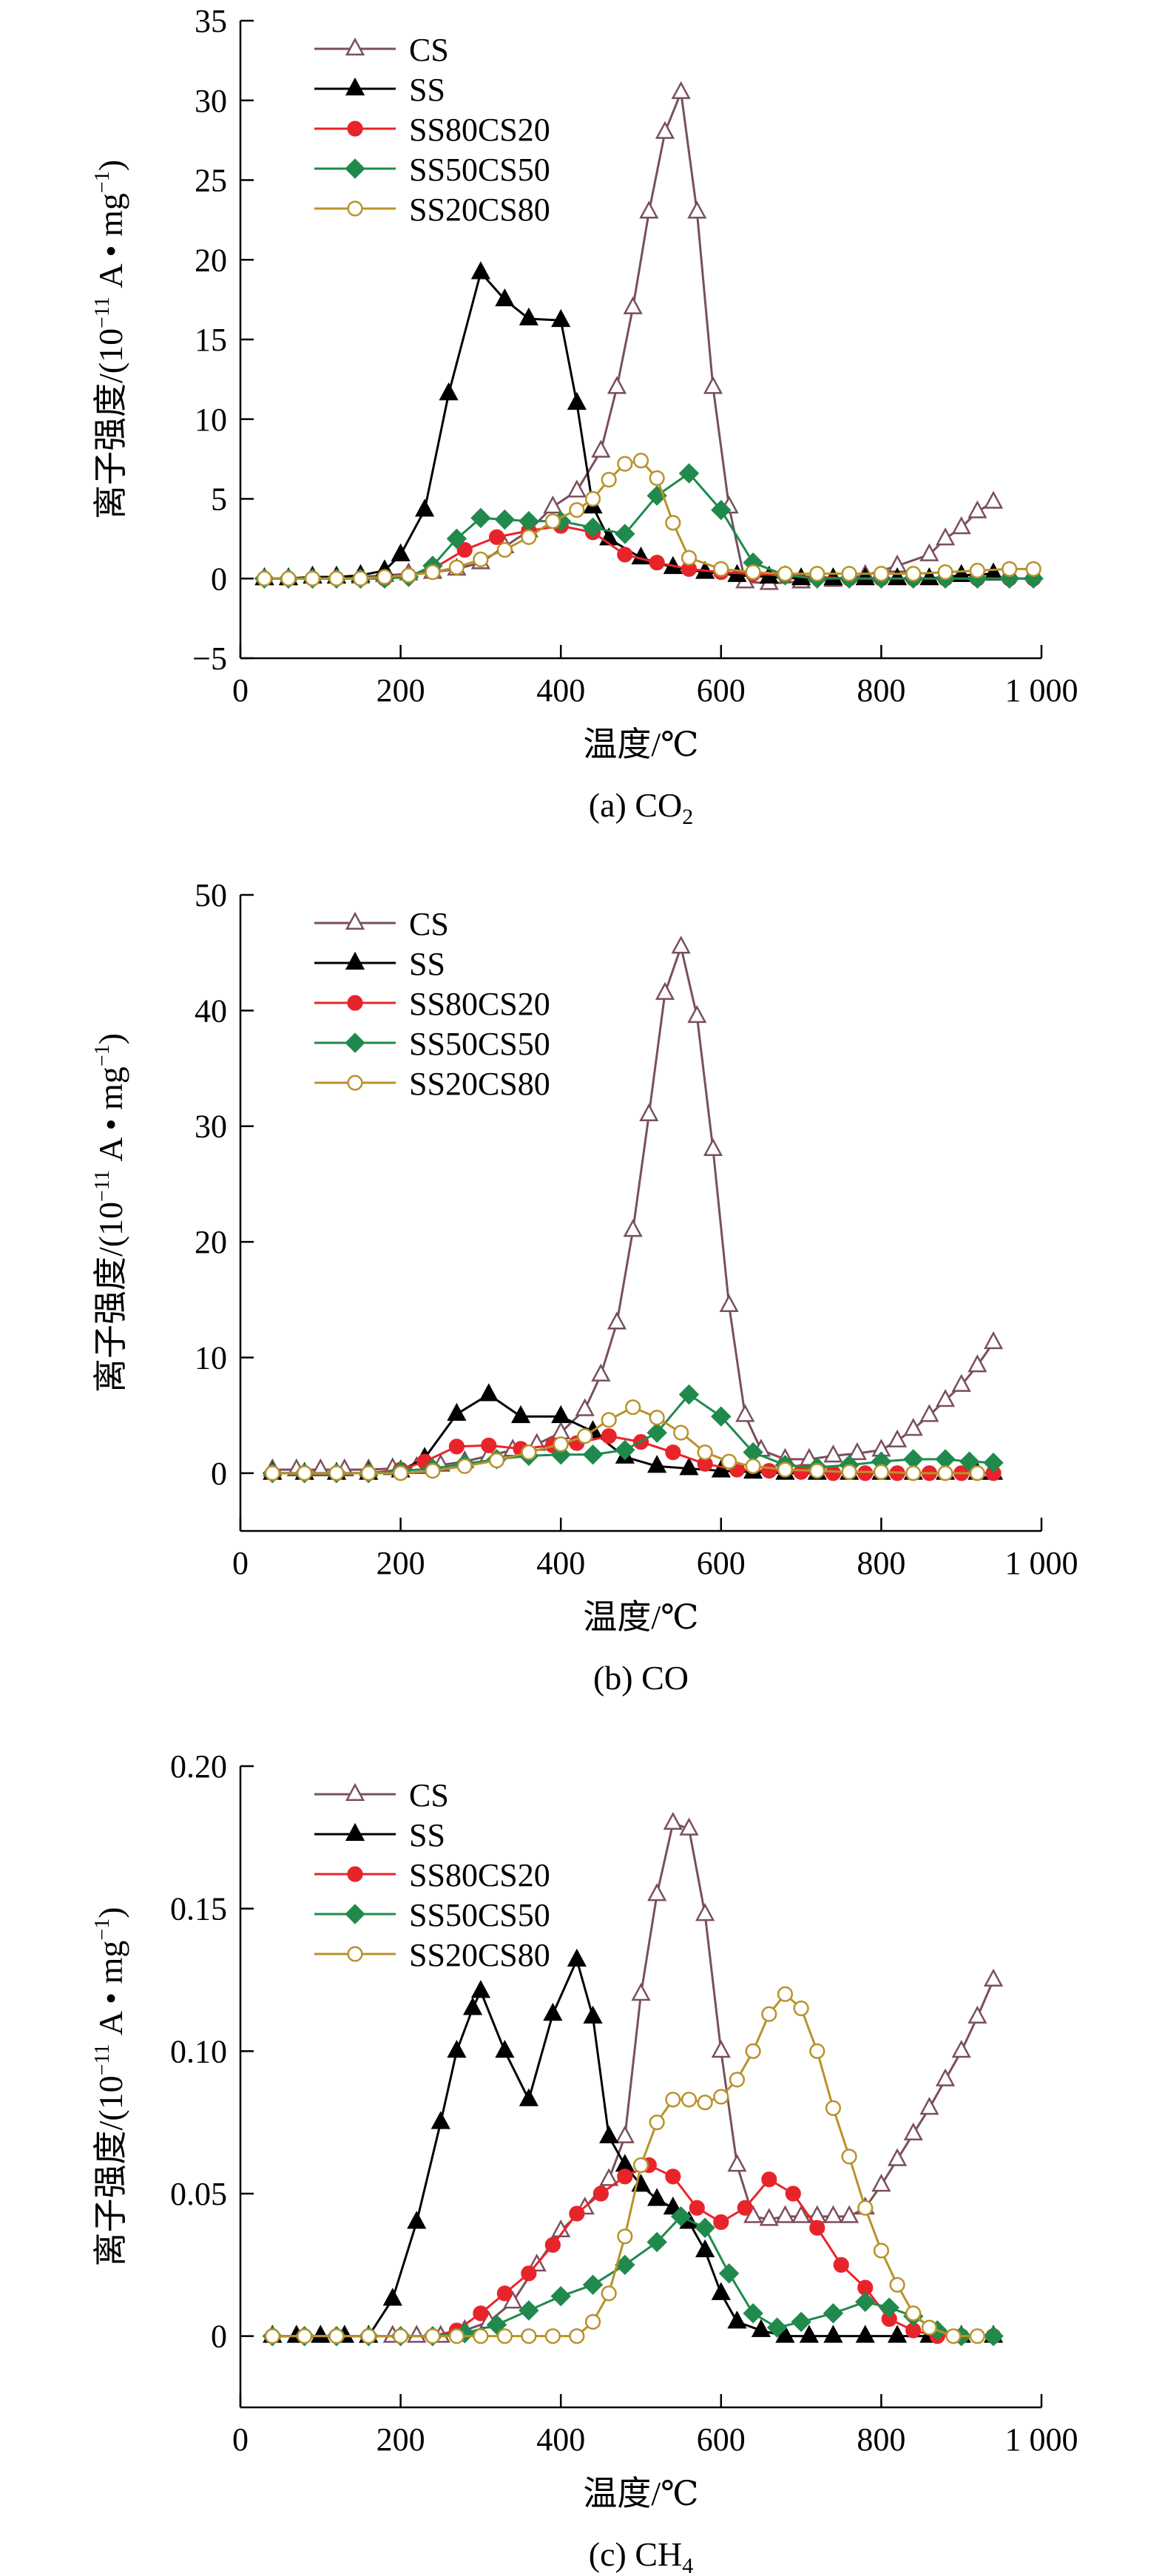 The image size is (1165, 2576). Describe the element at coordinates (560, 2439) in the screenshot. I see `x-tick-label: 400` at that location.